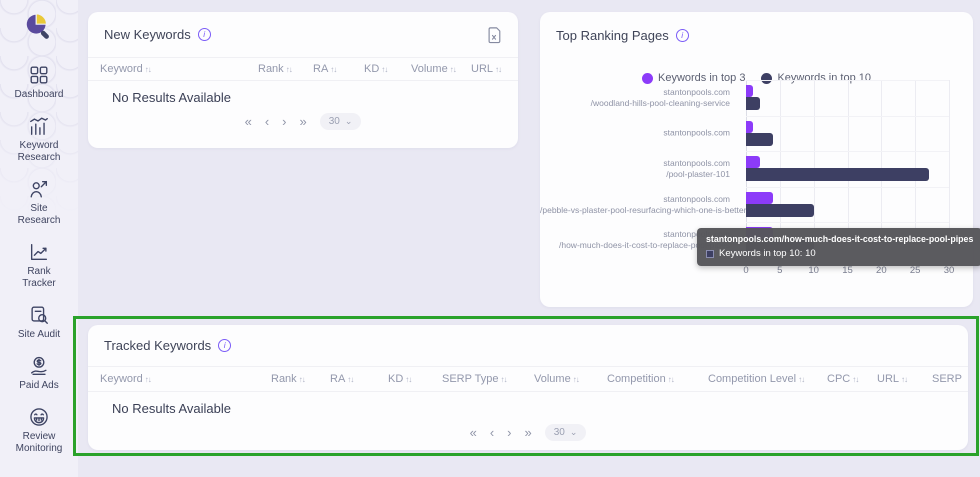  What do you see at coordinates (488, 379) in the screenshot?
I see `column-header-serp-type: SERP Type ↑↓` at bounding box center [488, 379].